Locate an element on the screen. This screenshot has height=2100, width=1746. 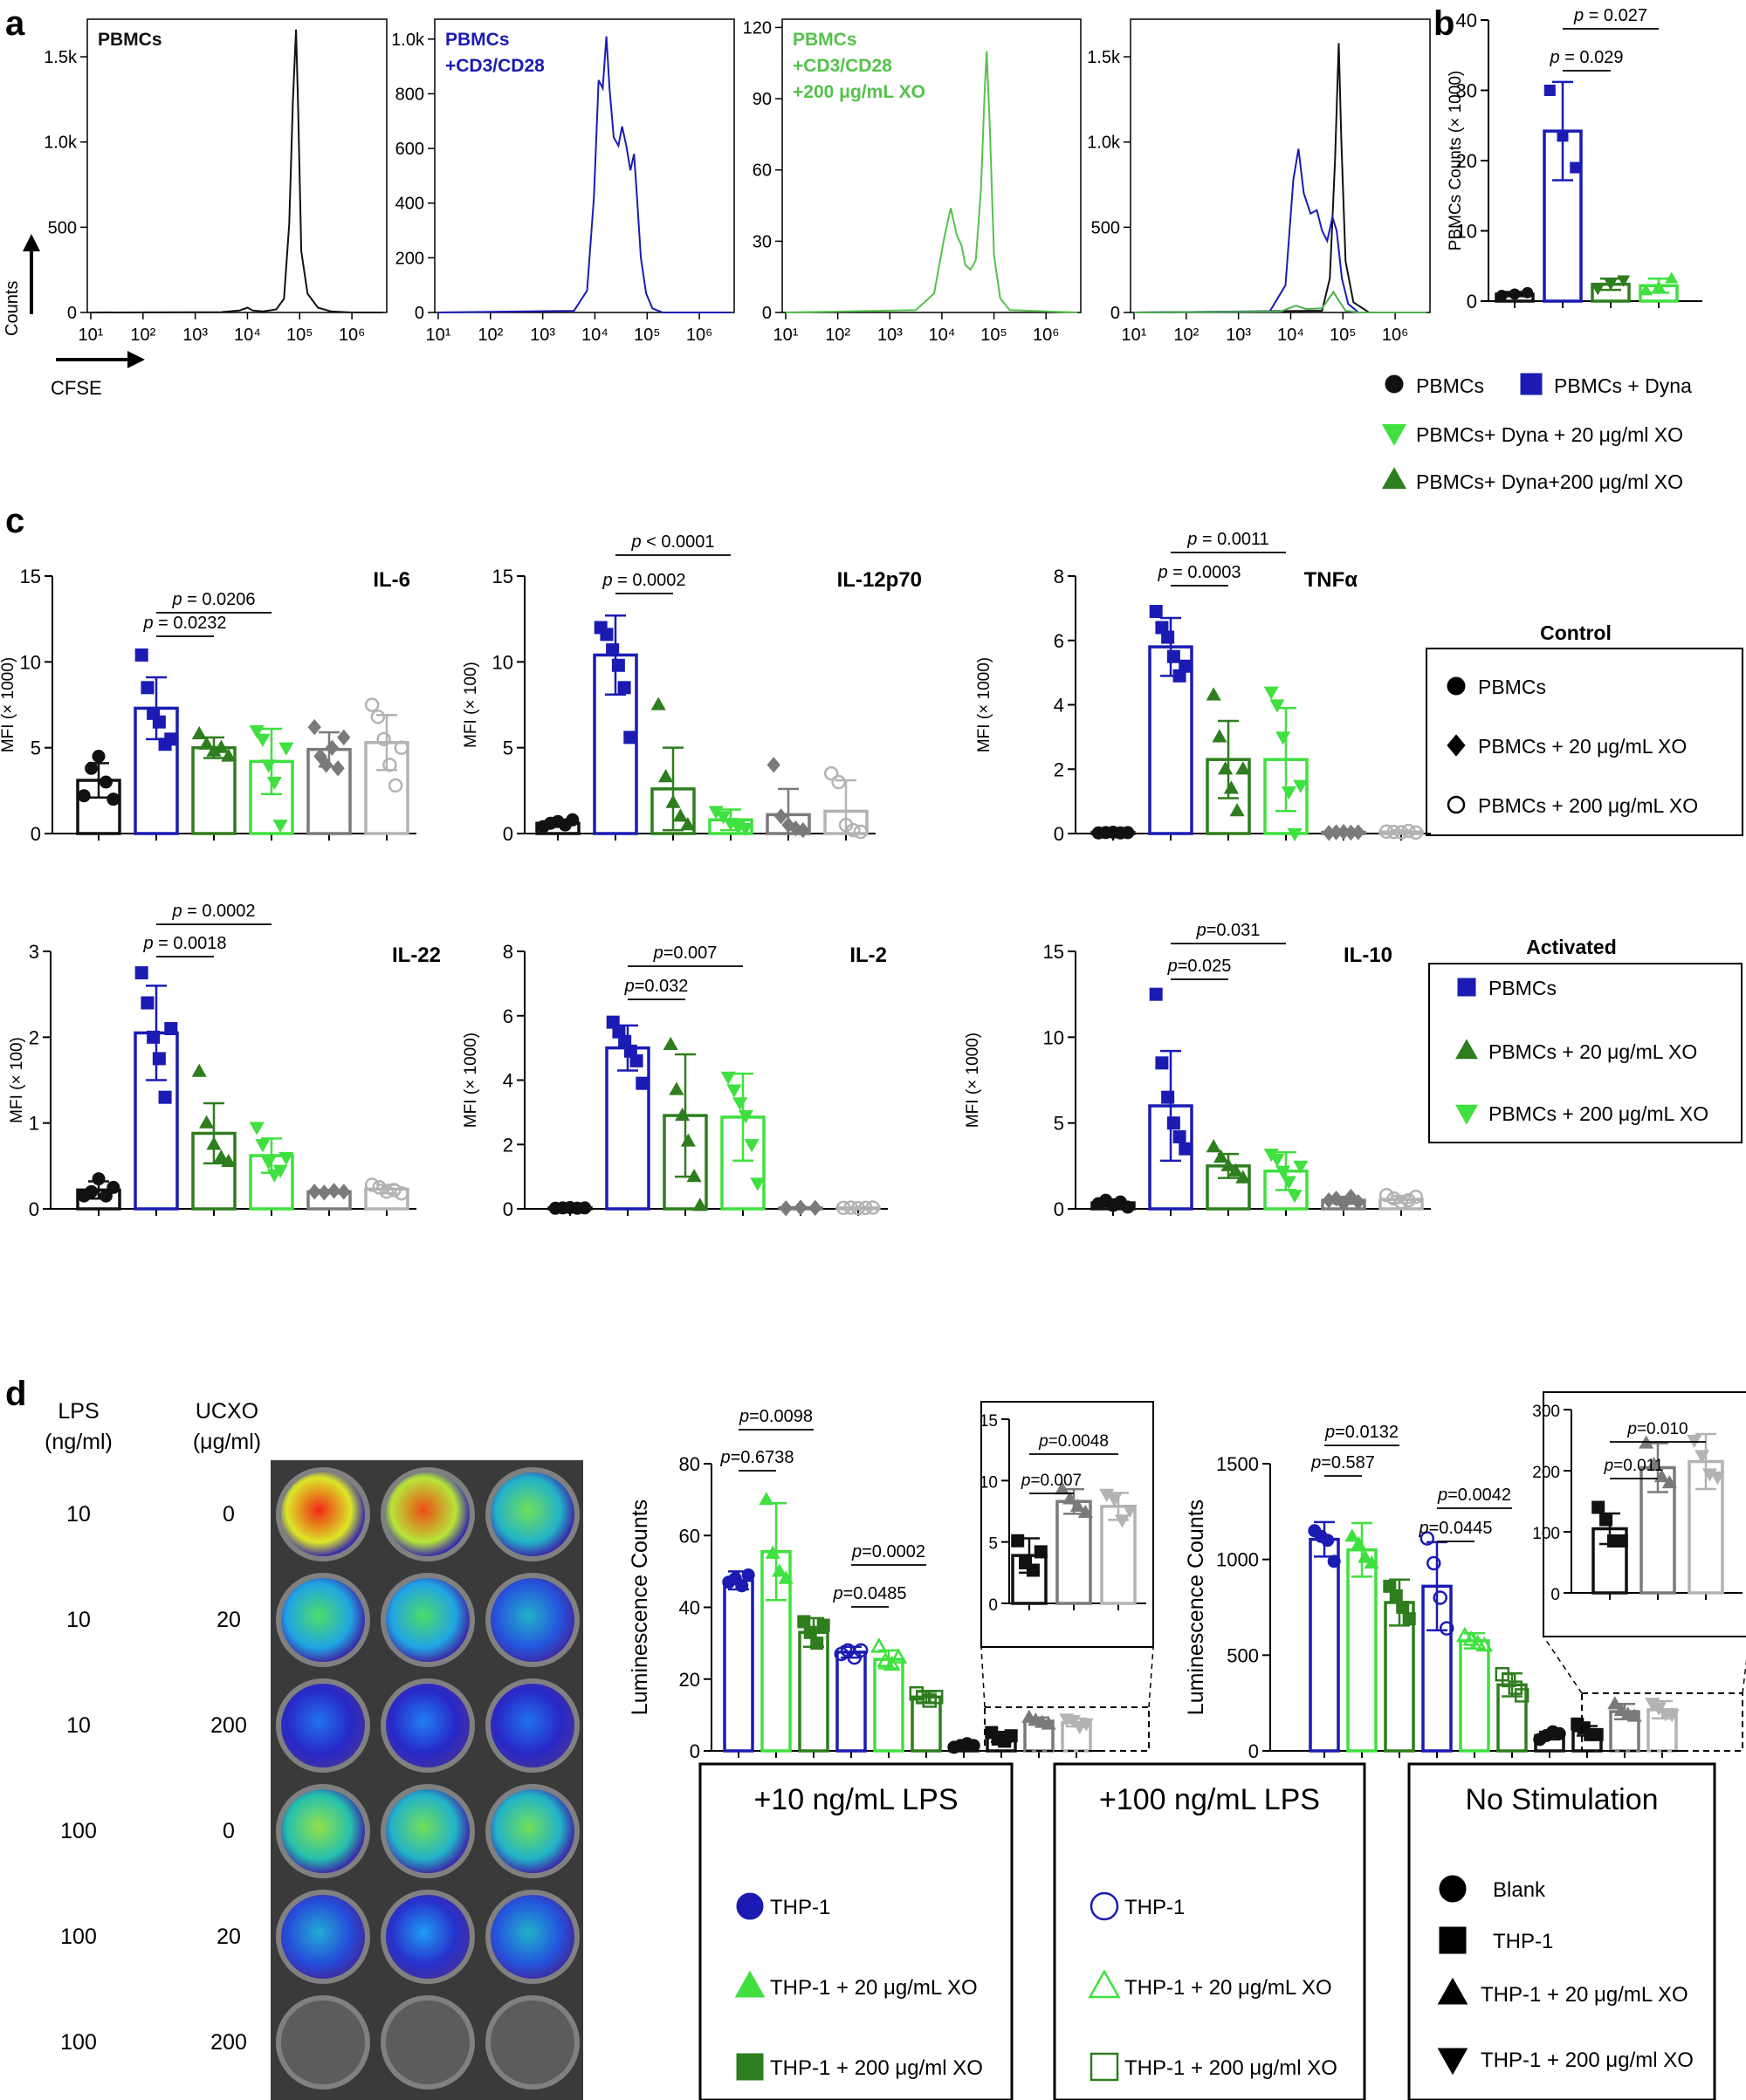
panel-label-b: b is located at coordinates (1443, 23).